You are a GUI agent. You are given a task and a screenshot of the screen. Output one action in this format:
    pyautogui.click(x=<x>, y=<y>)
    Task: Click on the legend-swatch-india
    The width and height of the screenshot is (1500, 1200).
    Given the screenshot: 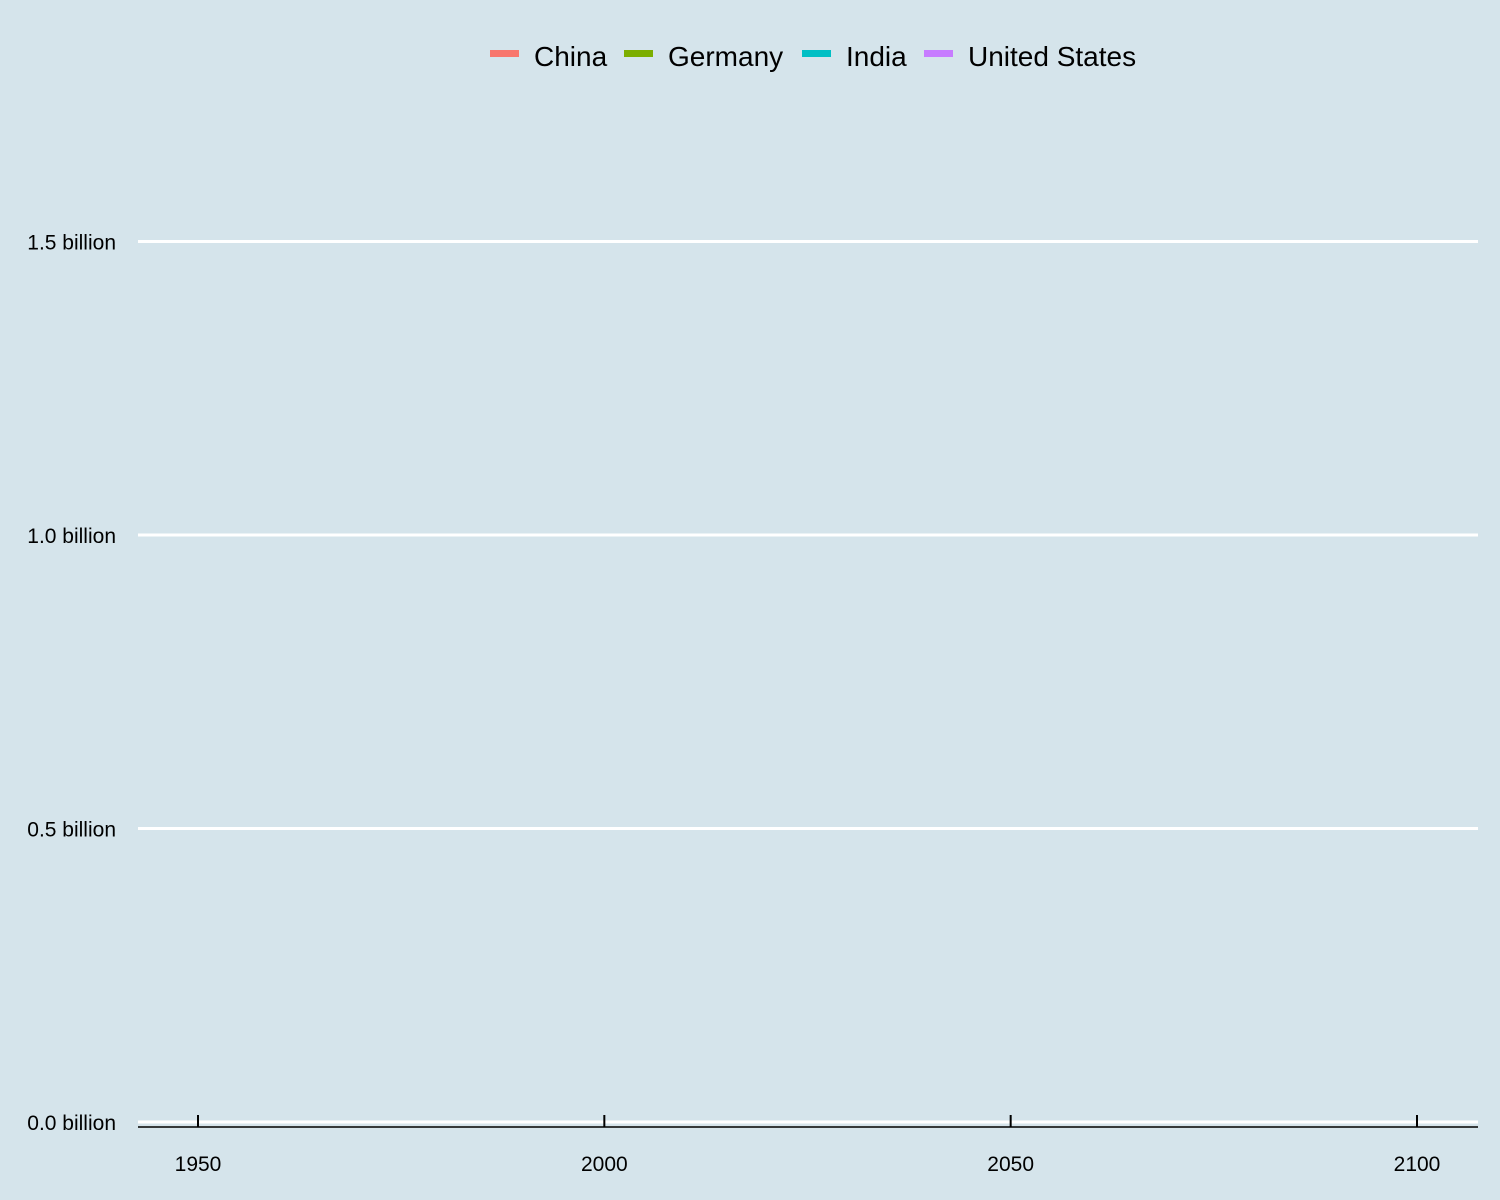 What is the action you would take?
    pyautogui.click(x=816, y=53)
    